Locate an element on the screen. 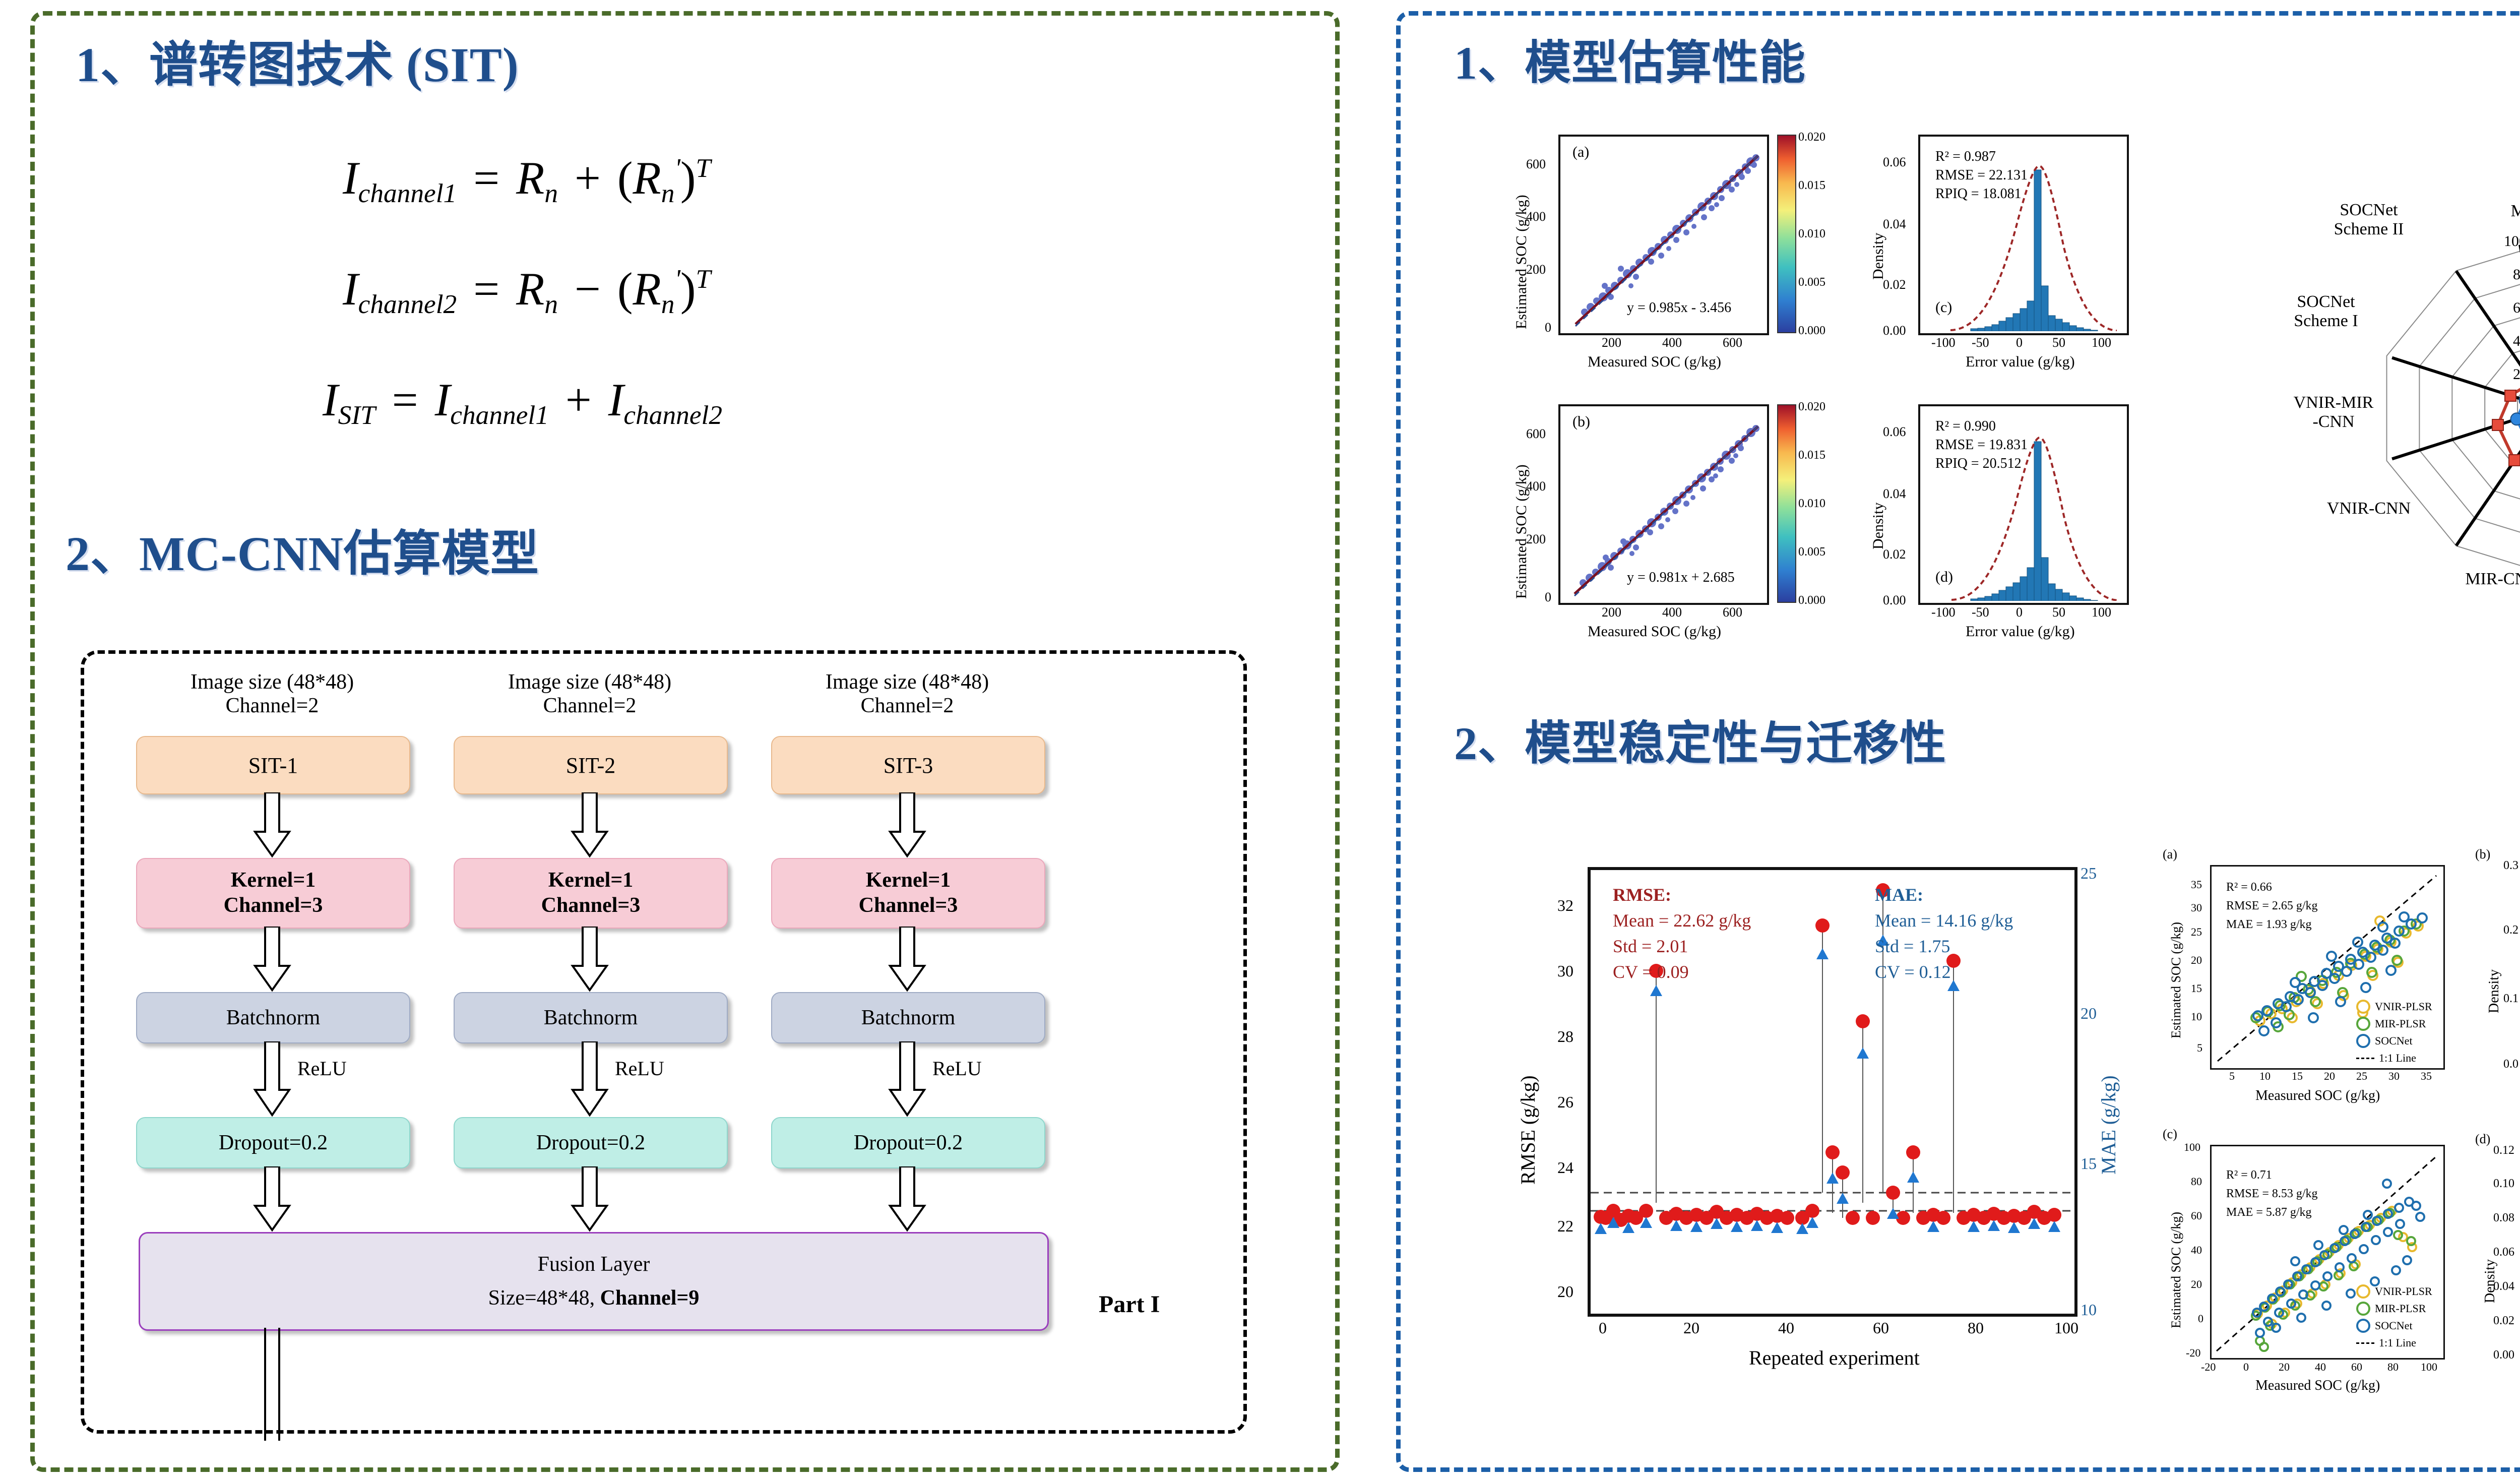 Image resolution: width=2520 pixels, height=1478 pixels. radar-rtick-20: 20 is located at coordinates (2516, 374).